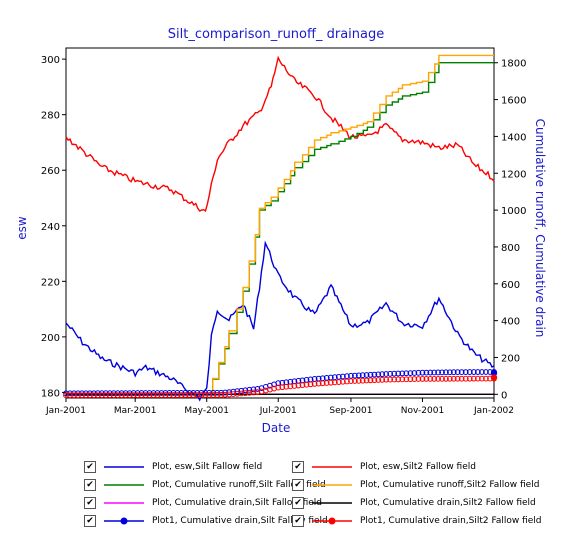  I want to click on y-left-tick-label: 240, so click(50, 227).